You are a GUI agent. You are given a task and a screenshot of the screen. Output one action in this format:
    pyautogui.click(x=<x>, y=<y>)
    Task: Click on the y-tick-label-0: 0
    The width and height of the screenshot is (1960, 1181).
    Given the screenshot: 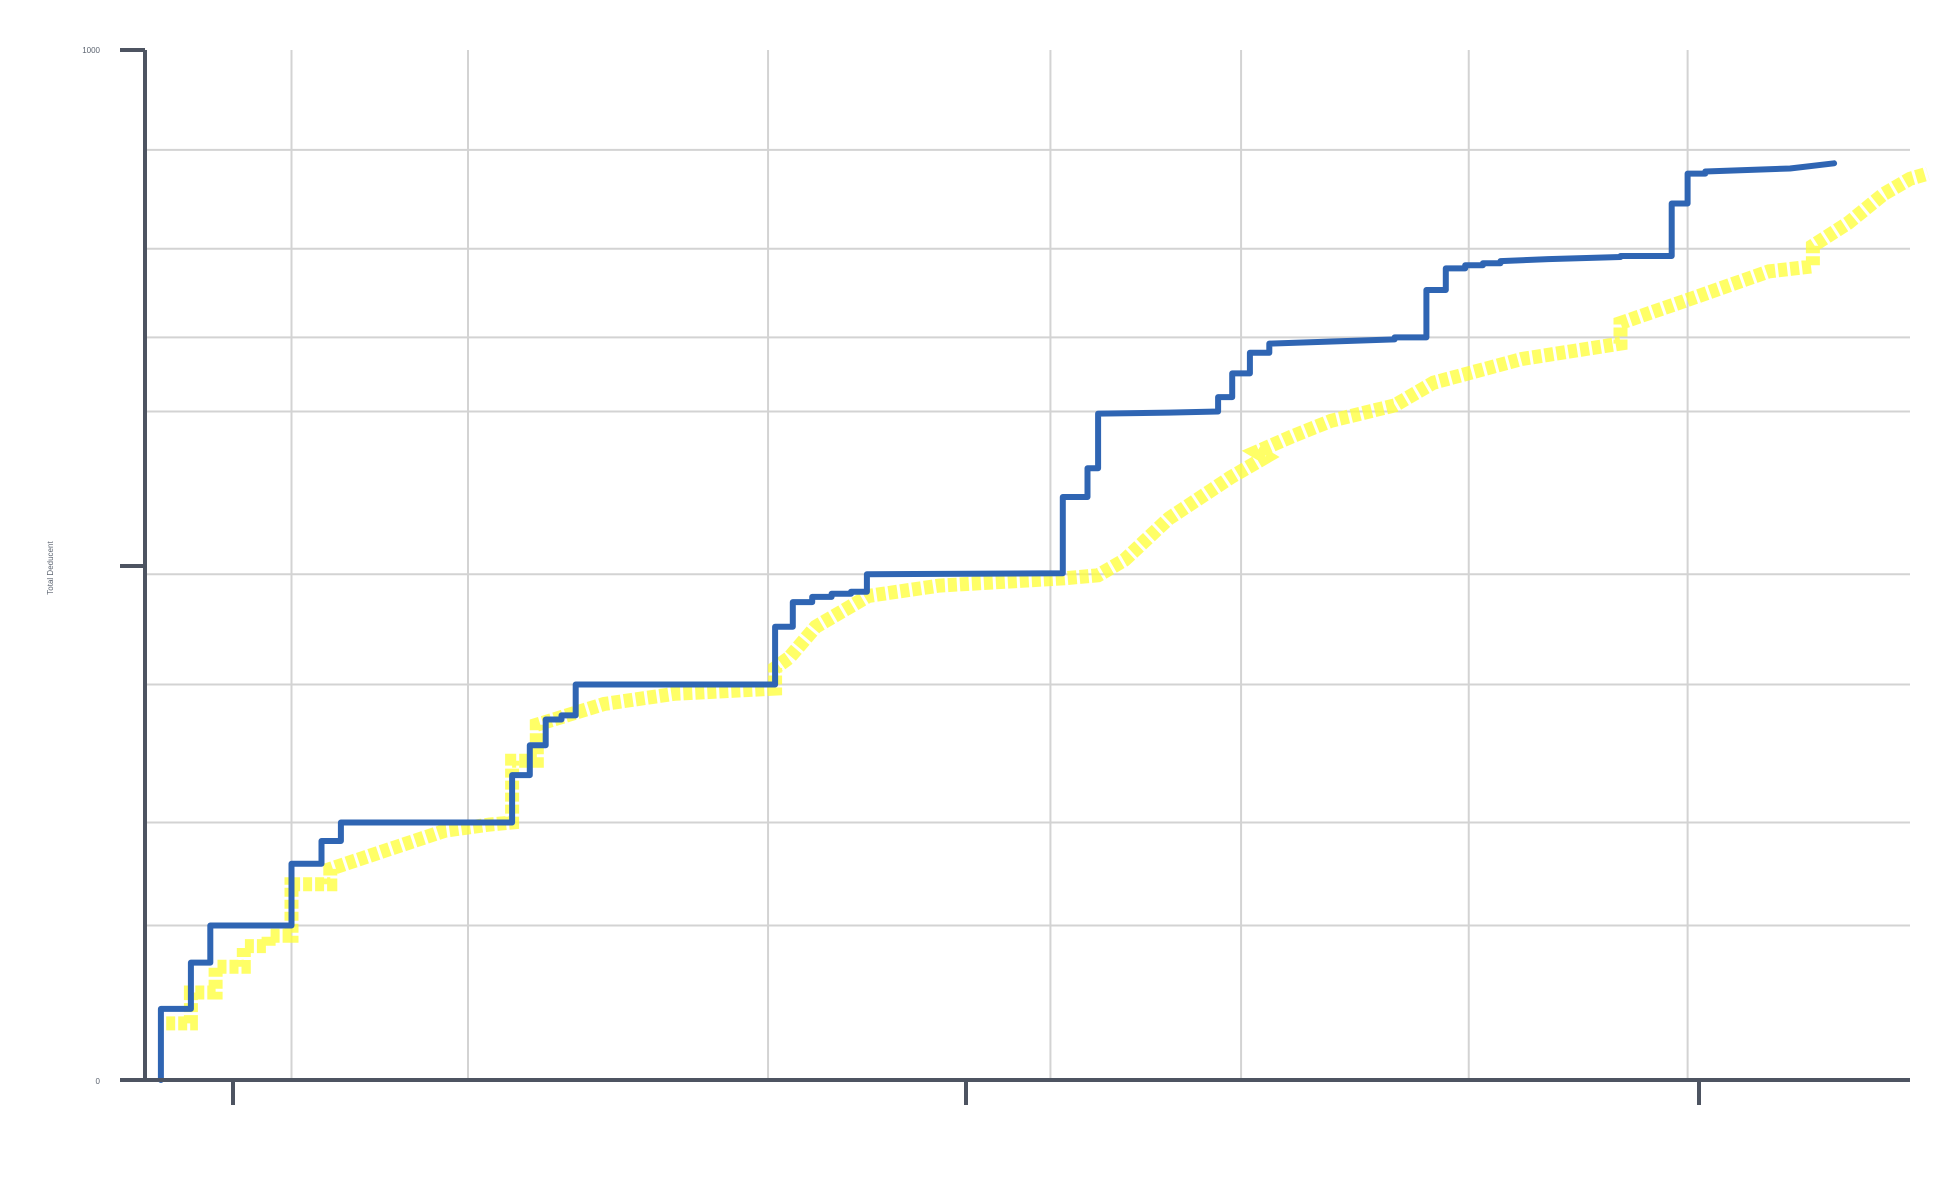 What is the action you would take?
    pyautogui.click(x=98, y=1081)
    